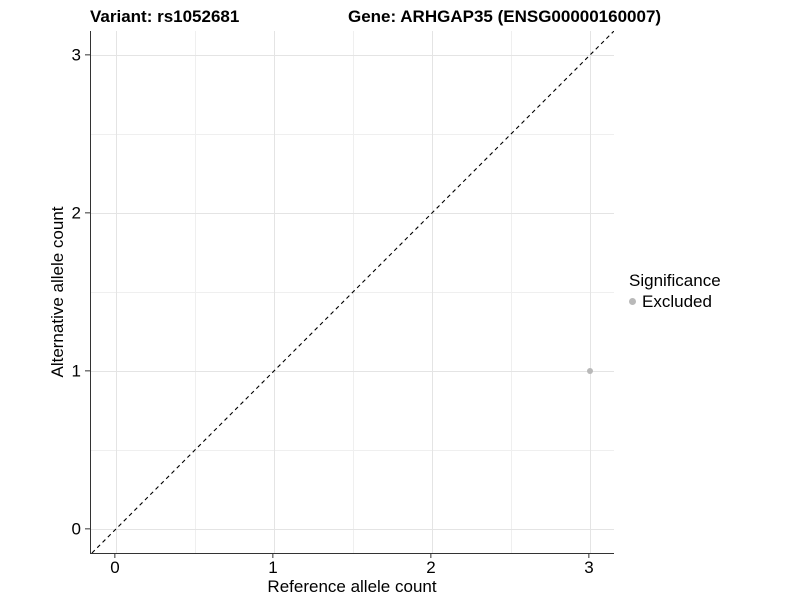  Describe the element at coordinates (76, 213) in the screenshot. I see `y-tick-label: 2` at that location.